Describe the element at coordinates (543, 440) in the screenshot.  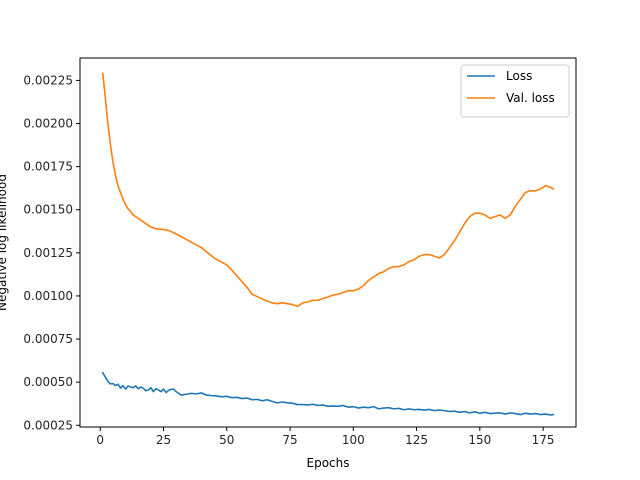
I see `x-tick-label: 175` at that location.